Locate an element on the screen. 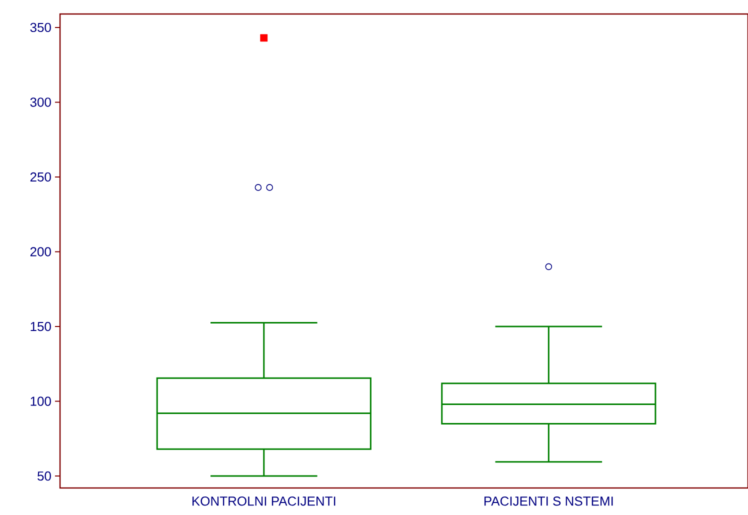 The image size is (748, 515). y-tick-label: 300 is located at coordinates (40, 102).